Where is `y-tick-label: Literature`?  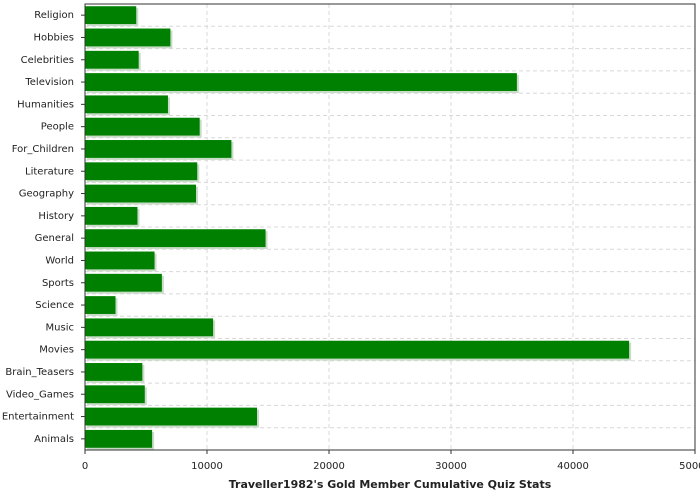
y-tick-label: Literature is located at coordinates (49, 171).